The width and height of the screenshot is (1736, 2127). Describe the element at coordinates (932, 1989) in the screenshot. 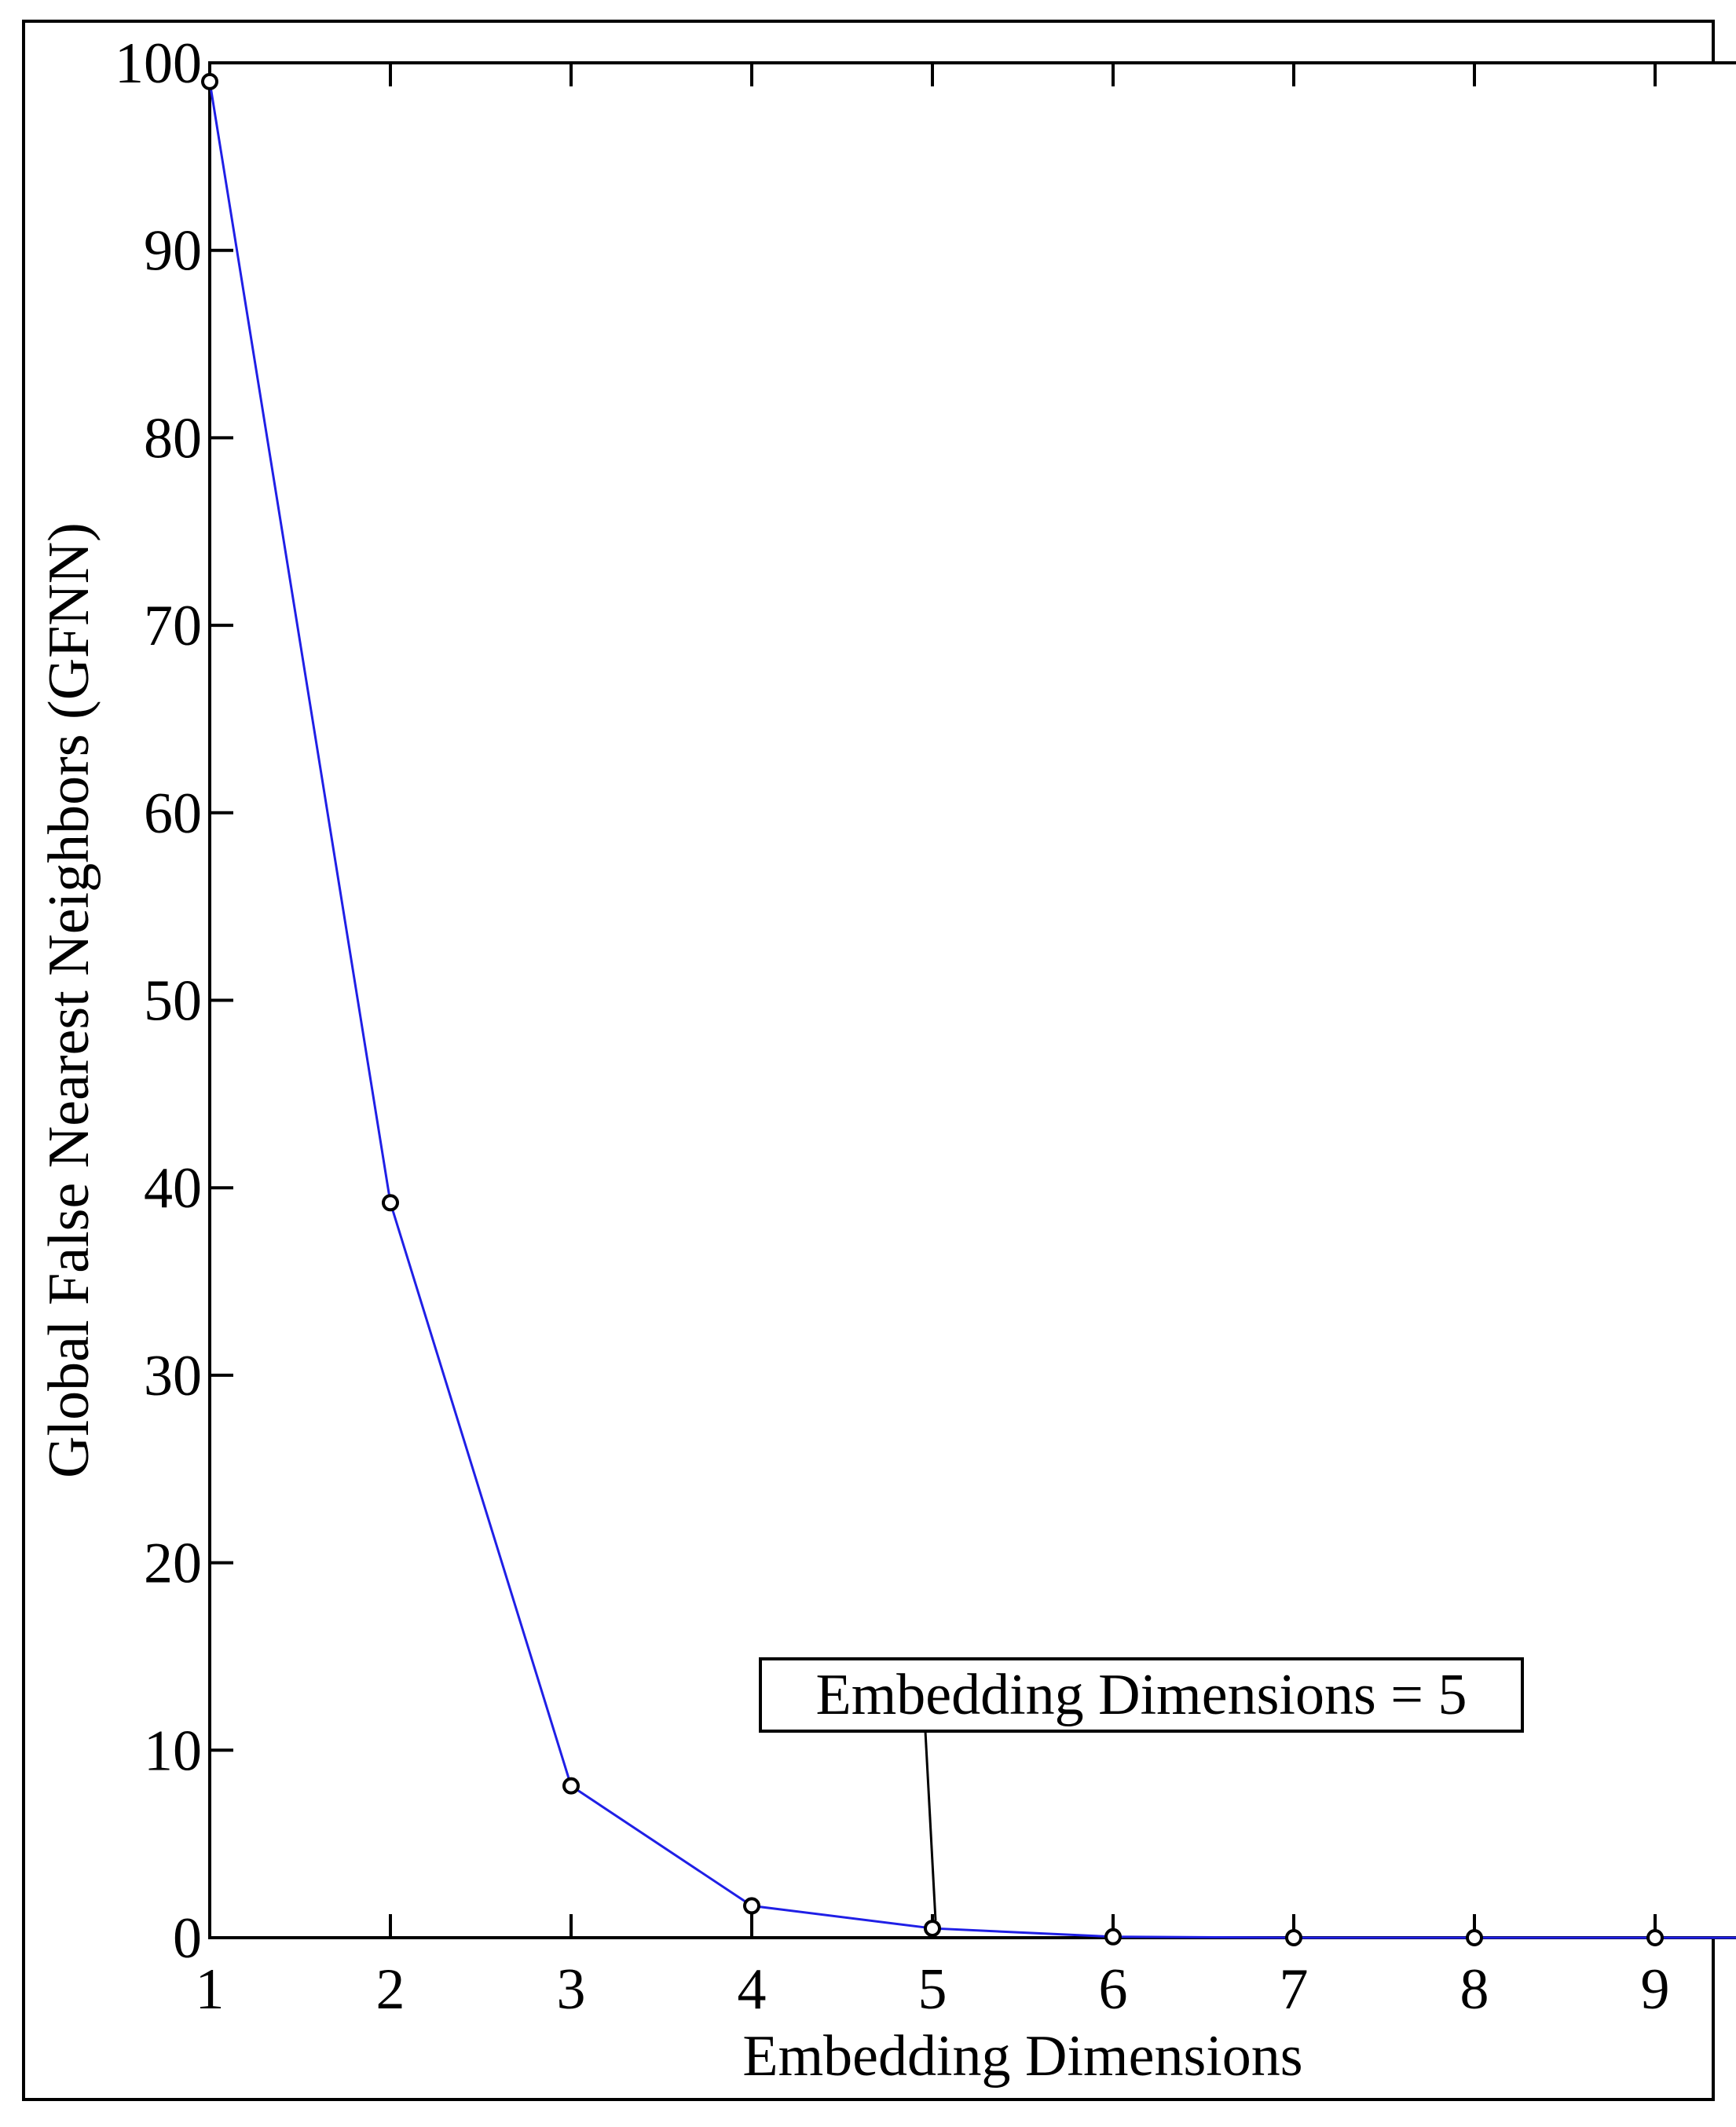

I see `x-tick-label: 5` at that location.